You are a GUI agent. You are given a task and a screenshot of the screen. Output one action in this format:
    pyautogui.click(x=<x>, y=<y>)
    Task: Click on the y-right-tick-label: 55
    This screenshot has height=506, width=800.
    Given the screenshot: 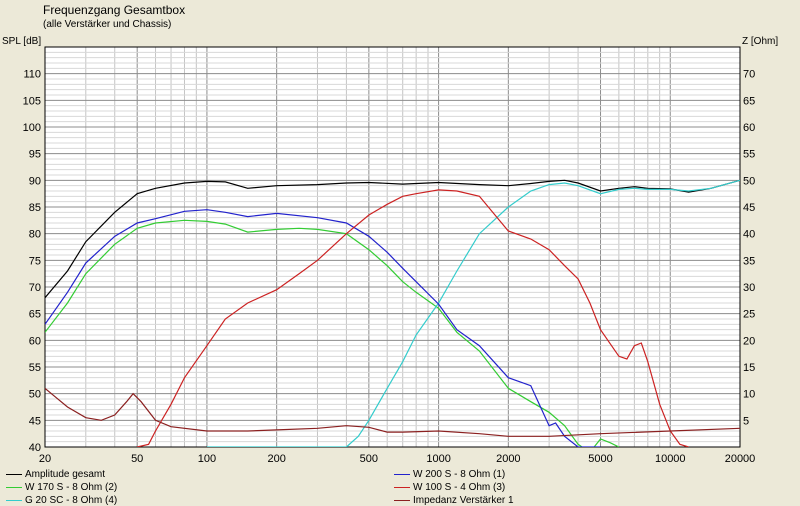 What is the action you would take?
    pyautogui.click(x=749, y=155)
    